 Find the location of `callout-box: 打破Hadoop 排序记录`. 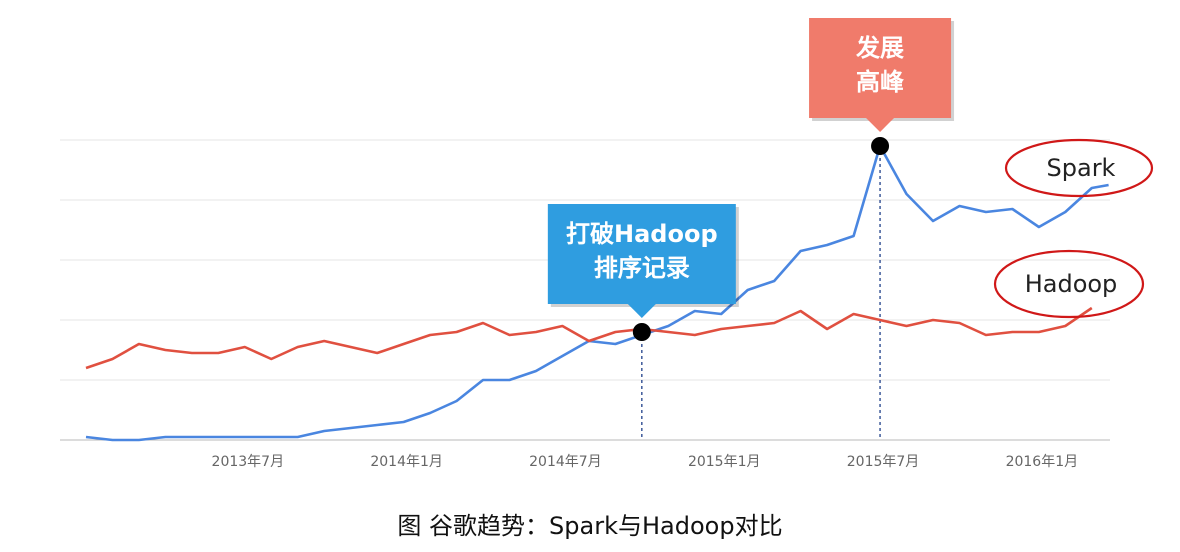

callout-box: 打破Hadoop 排序记录 is located at coordinates (643, 261).